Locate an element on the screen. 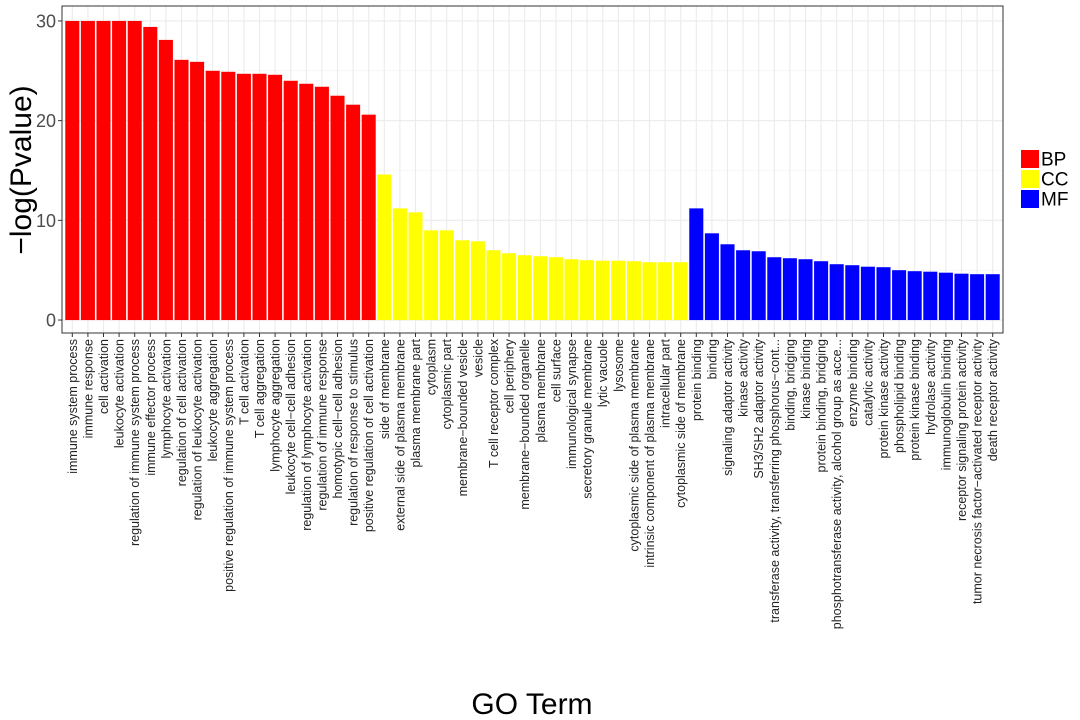 The height and width of the screenshot is (720, 1080). x-tick-label: membrane−bounded organelle is located at coordinates (525, 424).